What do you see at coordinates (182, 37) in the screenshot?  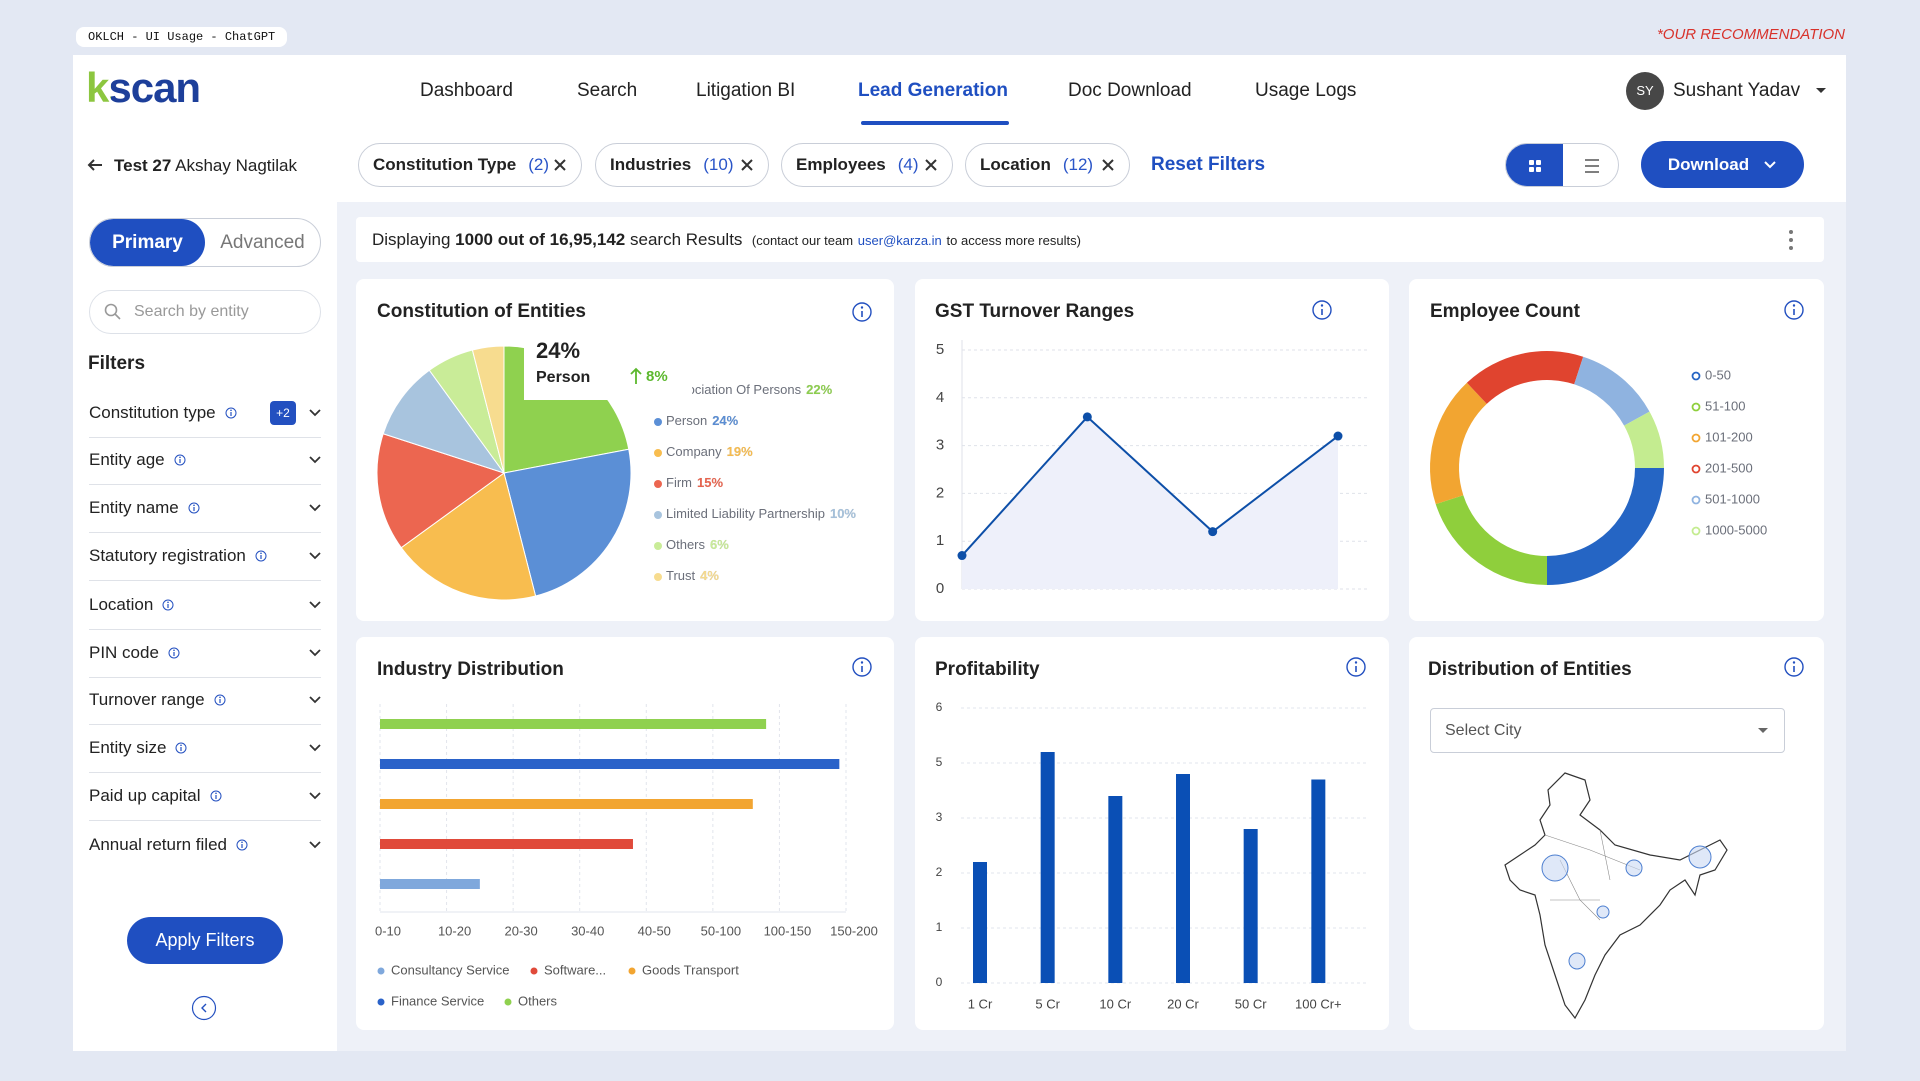 I see `window-tag: OKLCH - UI Usage - ChatGPT` at bounding box center [182, 37].